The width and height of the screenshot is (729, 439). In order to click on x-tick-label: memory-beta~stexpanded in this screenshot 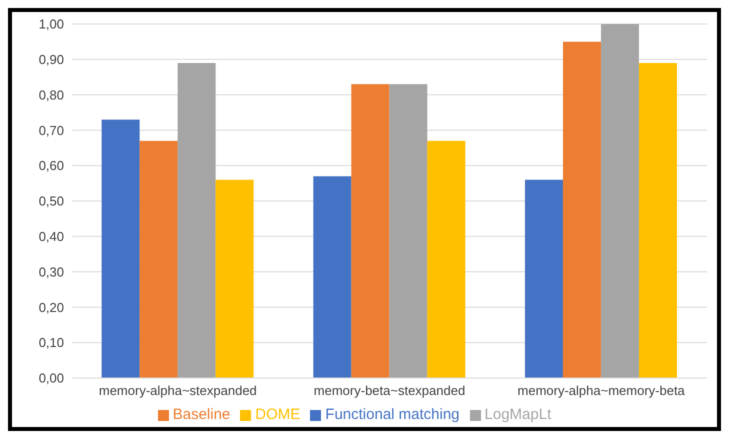, I will do `click(390, 390)`.